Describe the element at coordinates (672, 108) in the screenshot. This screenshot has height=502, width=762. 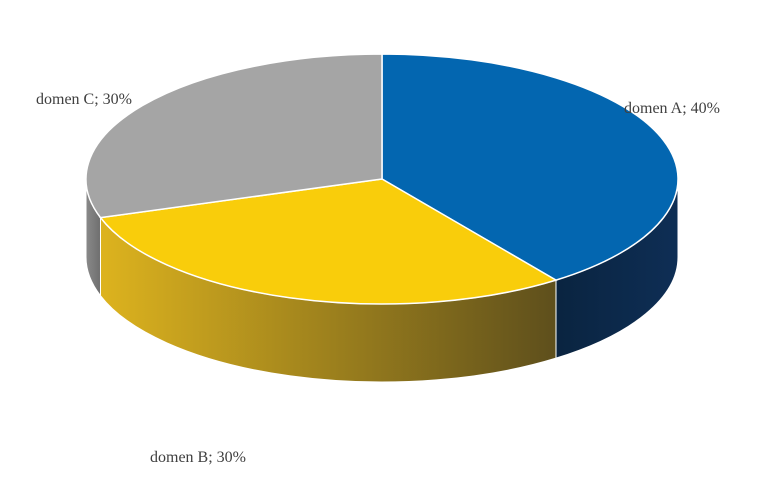
I see `label-domen-a: domen A; 40%` at that location.